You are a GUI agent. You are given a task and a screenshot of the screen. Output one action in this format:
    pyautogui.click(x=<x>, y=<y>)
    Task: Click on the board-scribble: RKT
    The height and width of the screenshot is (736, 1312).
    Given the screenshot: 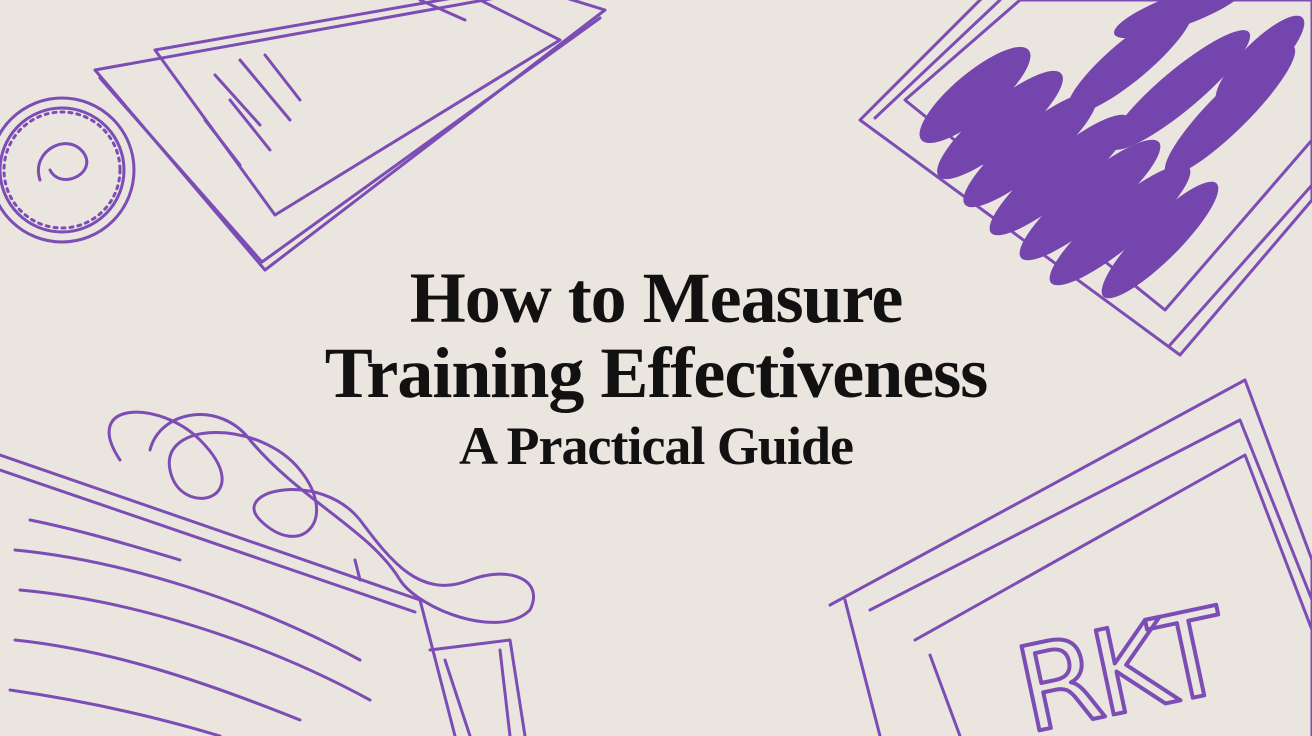 What is the action you would take?
    pyautogui.click(x=1122, y=658)
    